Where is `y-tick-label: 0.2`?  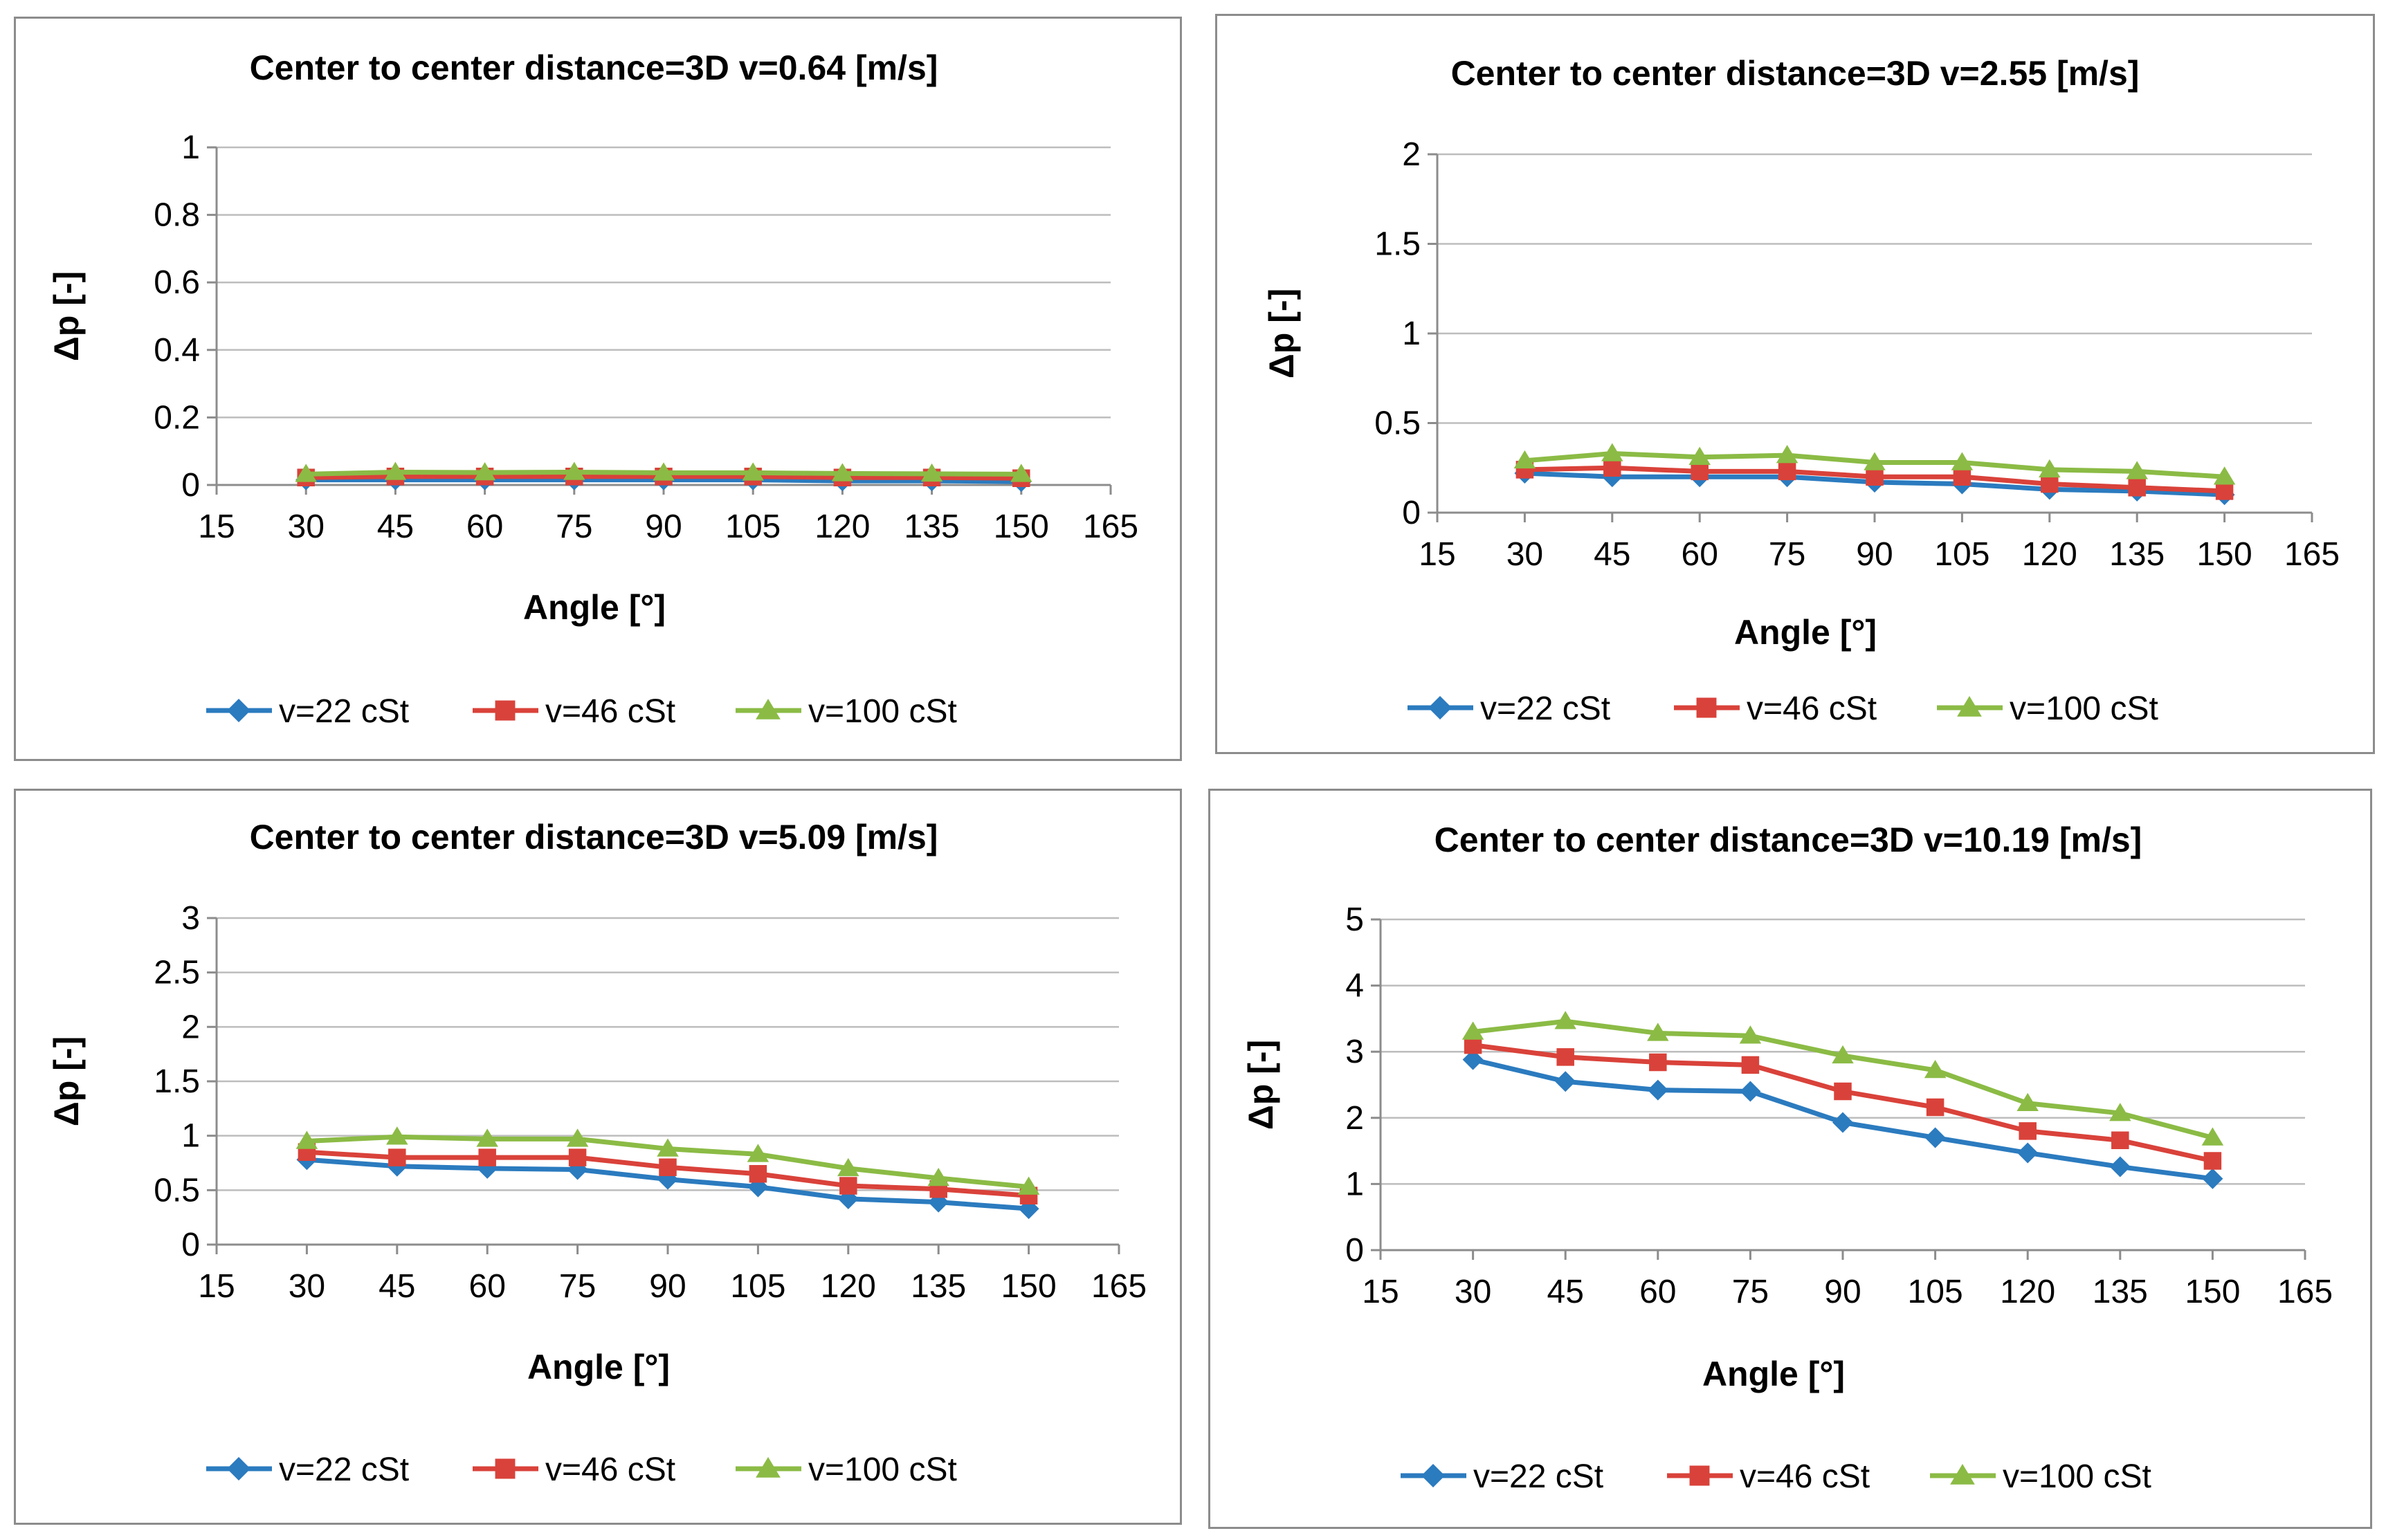
y-tick-label: 0.2 is located at coordinates (177, 417).